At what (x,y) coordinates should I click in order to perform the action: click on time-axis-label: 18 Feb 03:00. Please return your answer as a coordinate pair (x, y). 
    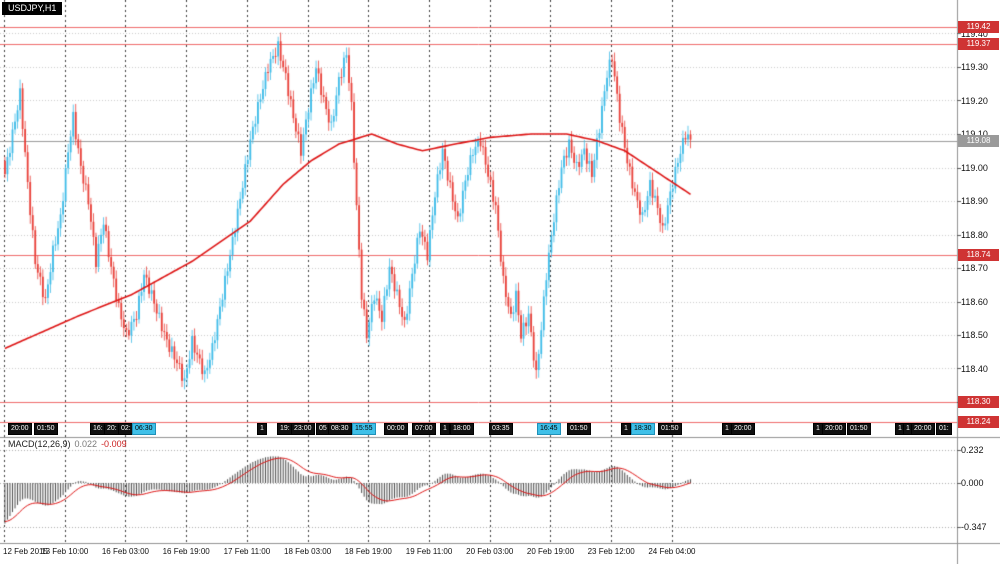
    Looking at the image, I should click on (308, 551).